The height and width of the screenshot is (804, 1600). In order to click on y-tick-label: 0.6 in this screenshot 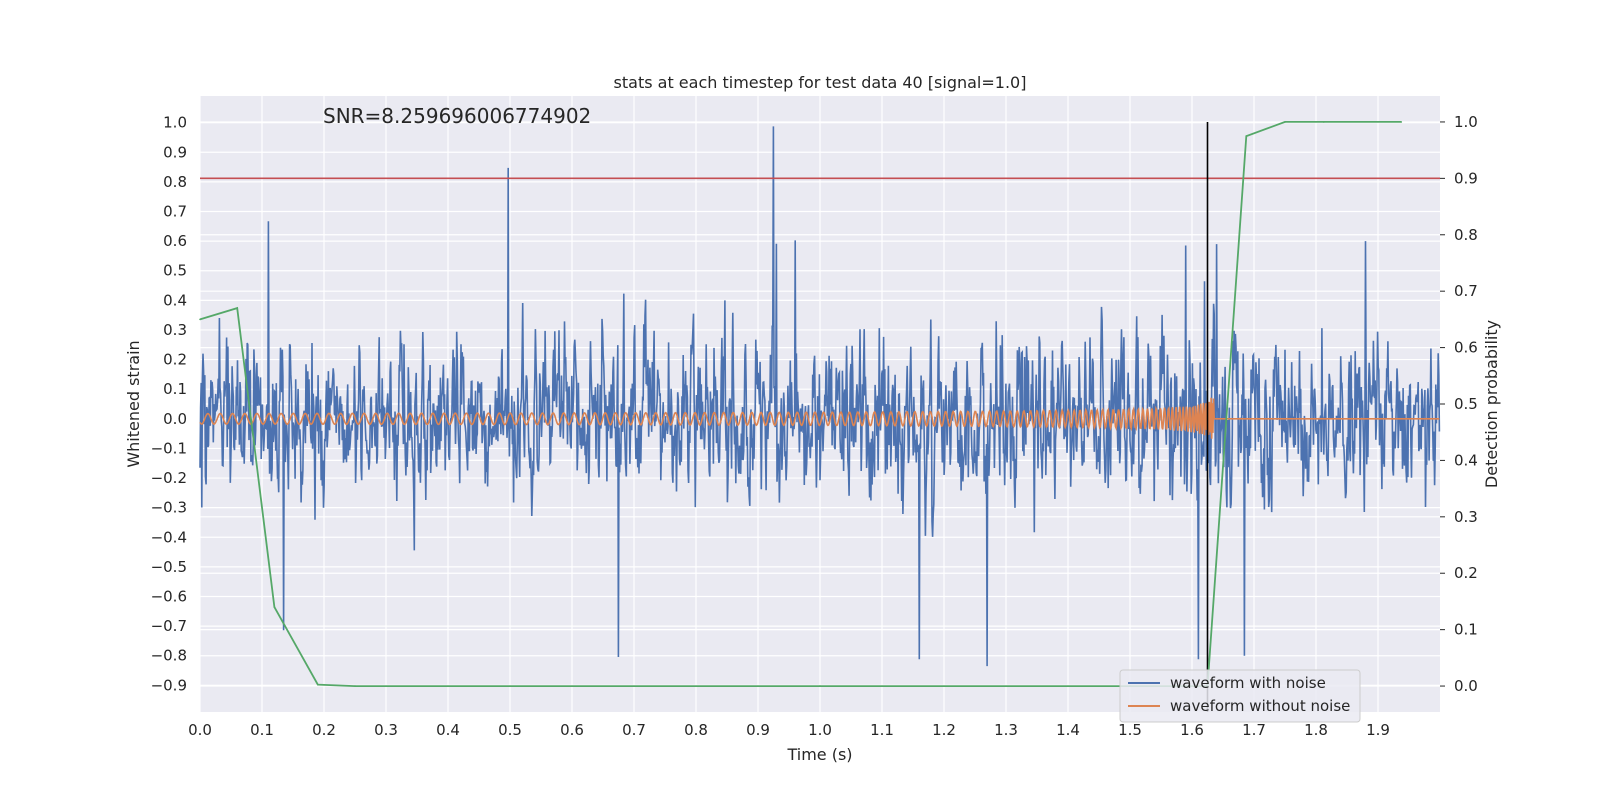, I will do `click(175, 241)`.